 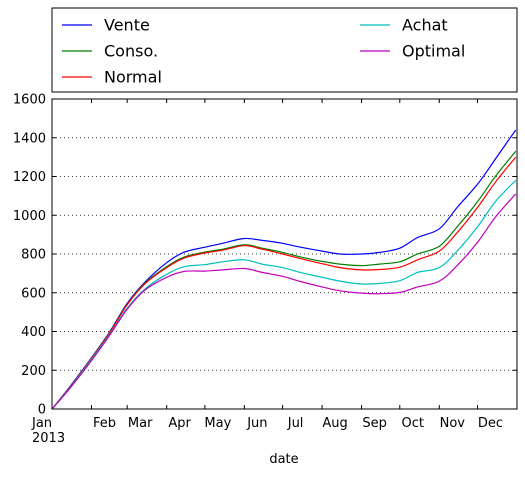 What do you see at coordinates (217, 423) in the screenshot?
I see `x-tick-label: May` at bounding box center [217, 423].